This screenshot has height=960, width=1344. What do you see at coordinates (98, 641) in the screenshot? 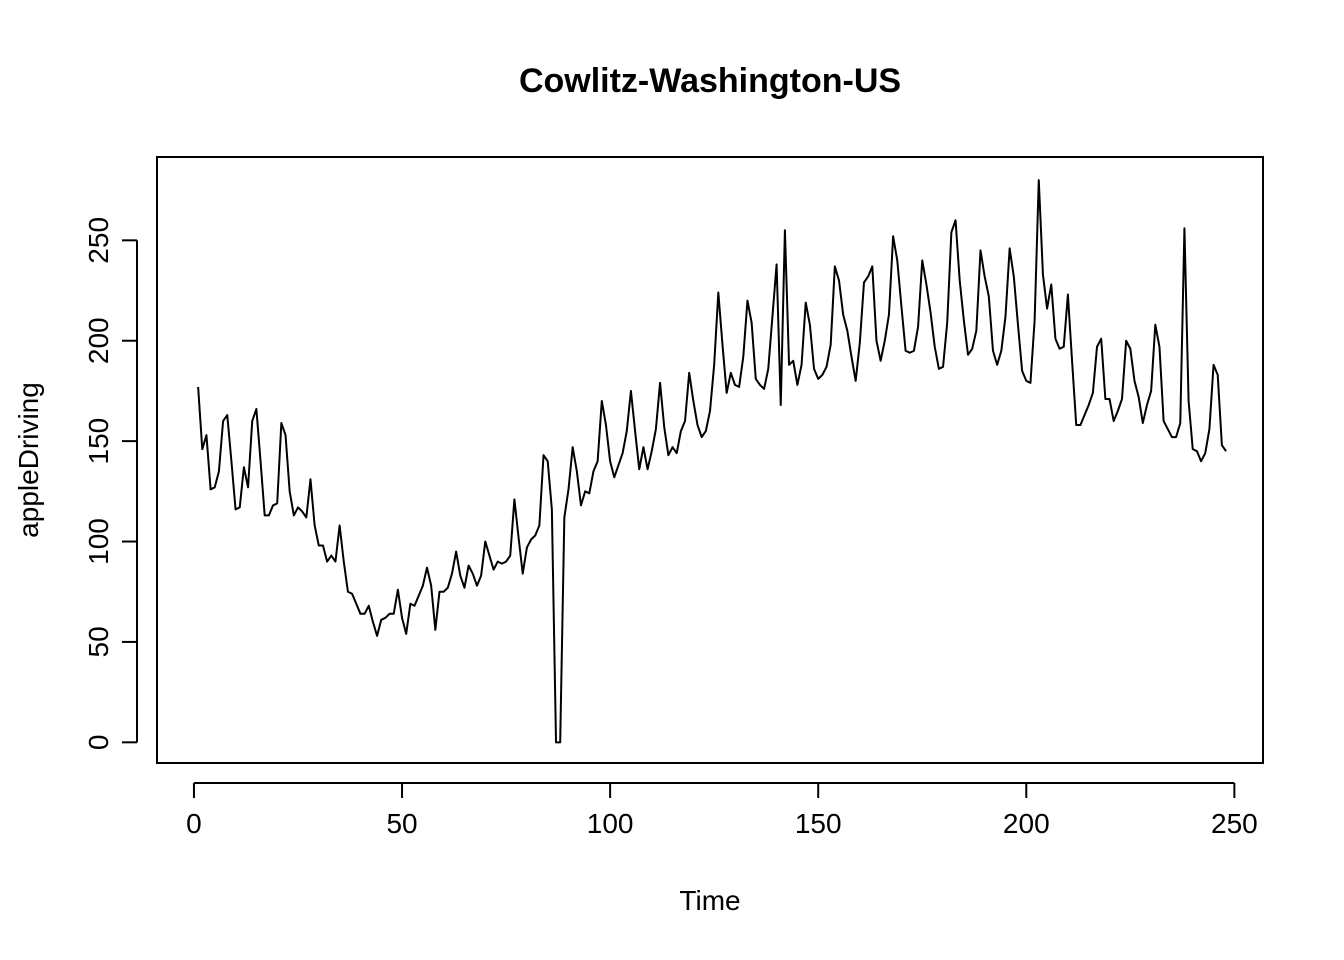
I see `y-tick-label: 50` at bounding box center [98, 641].